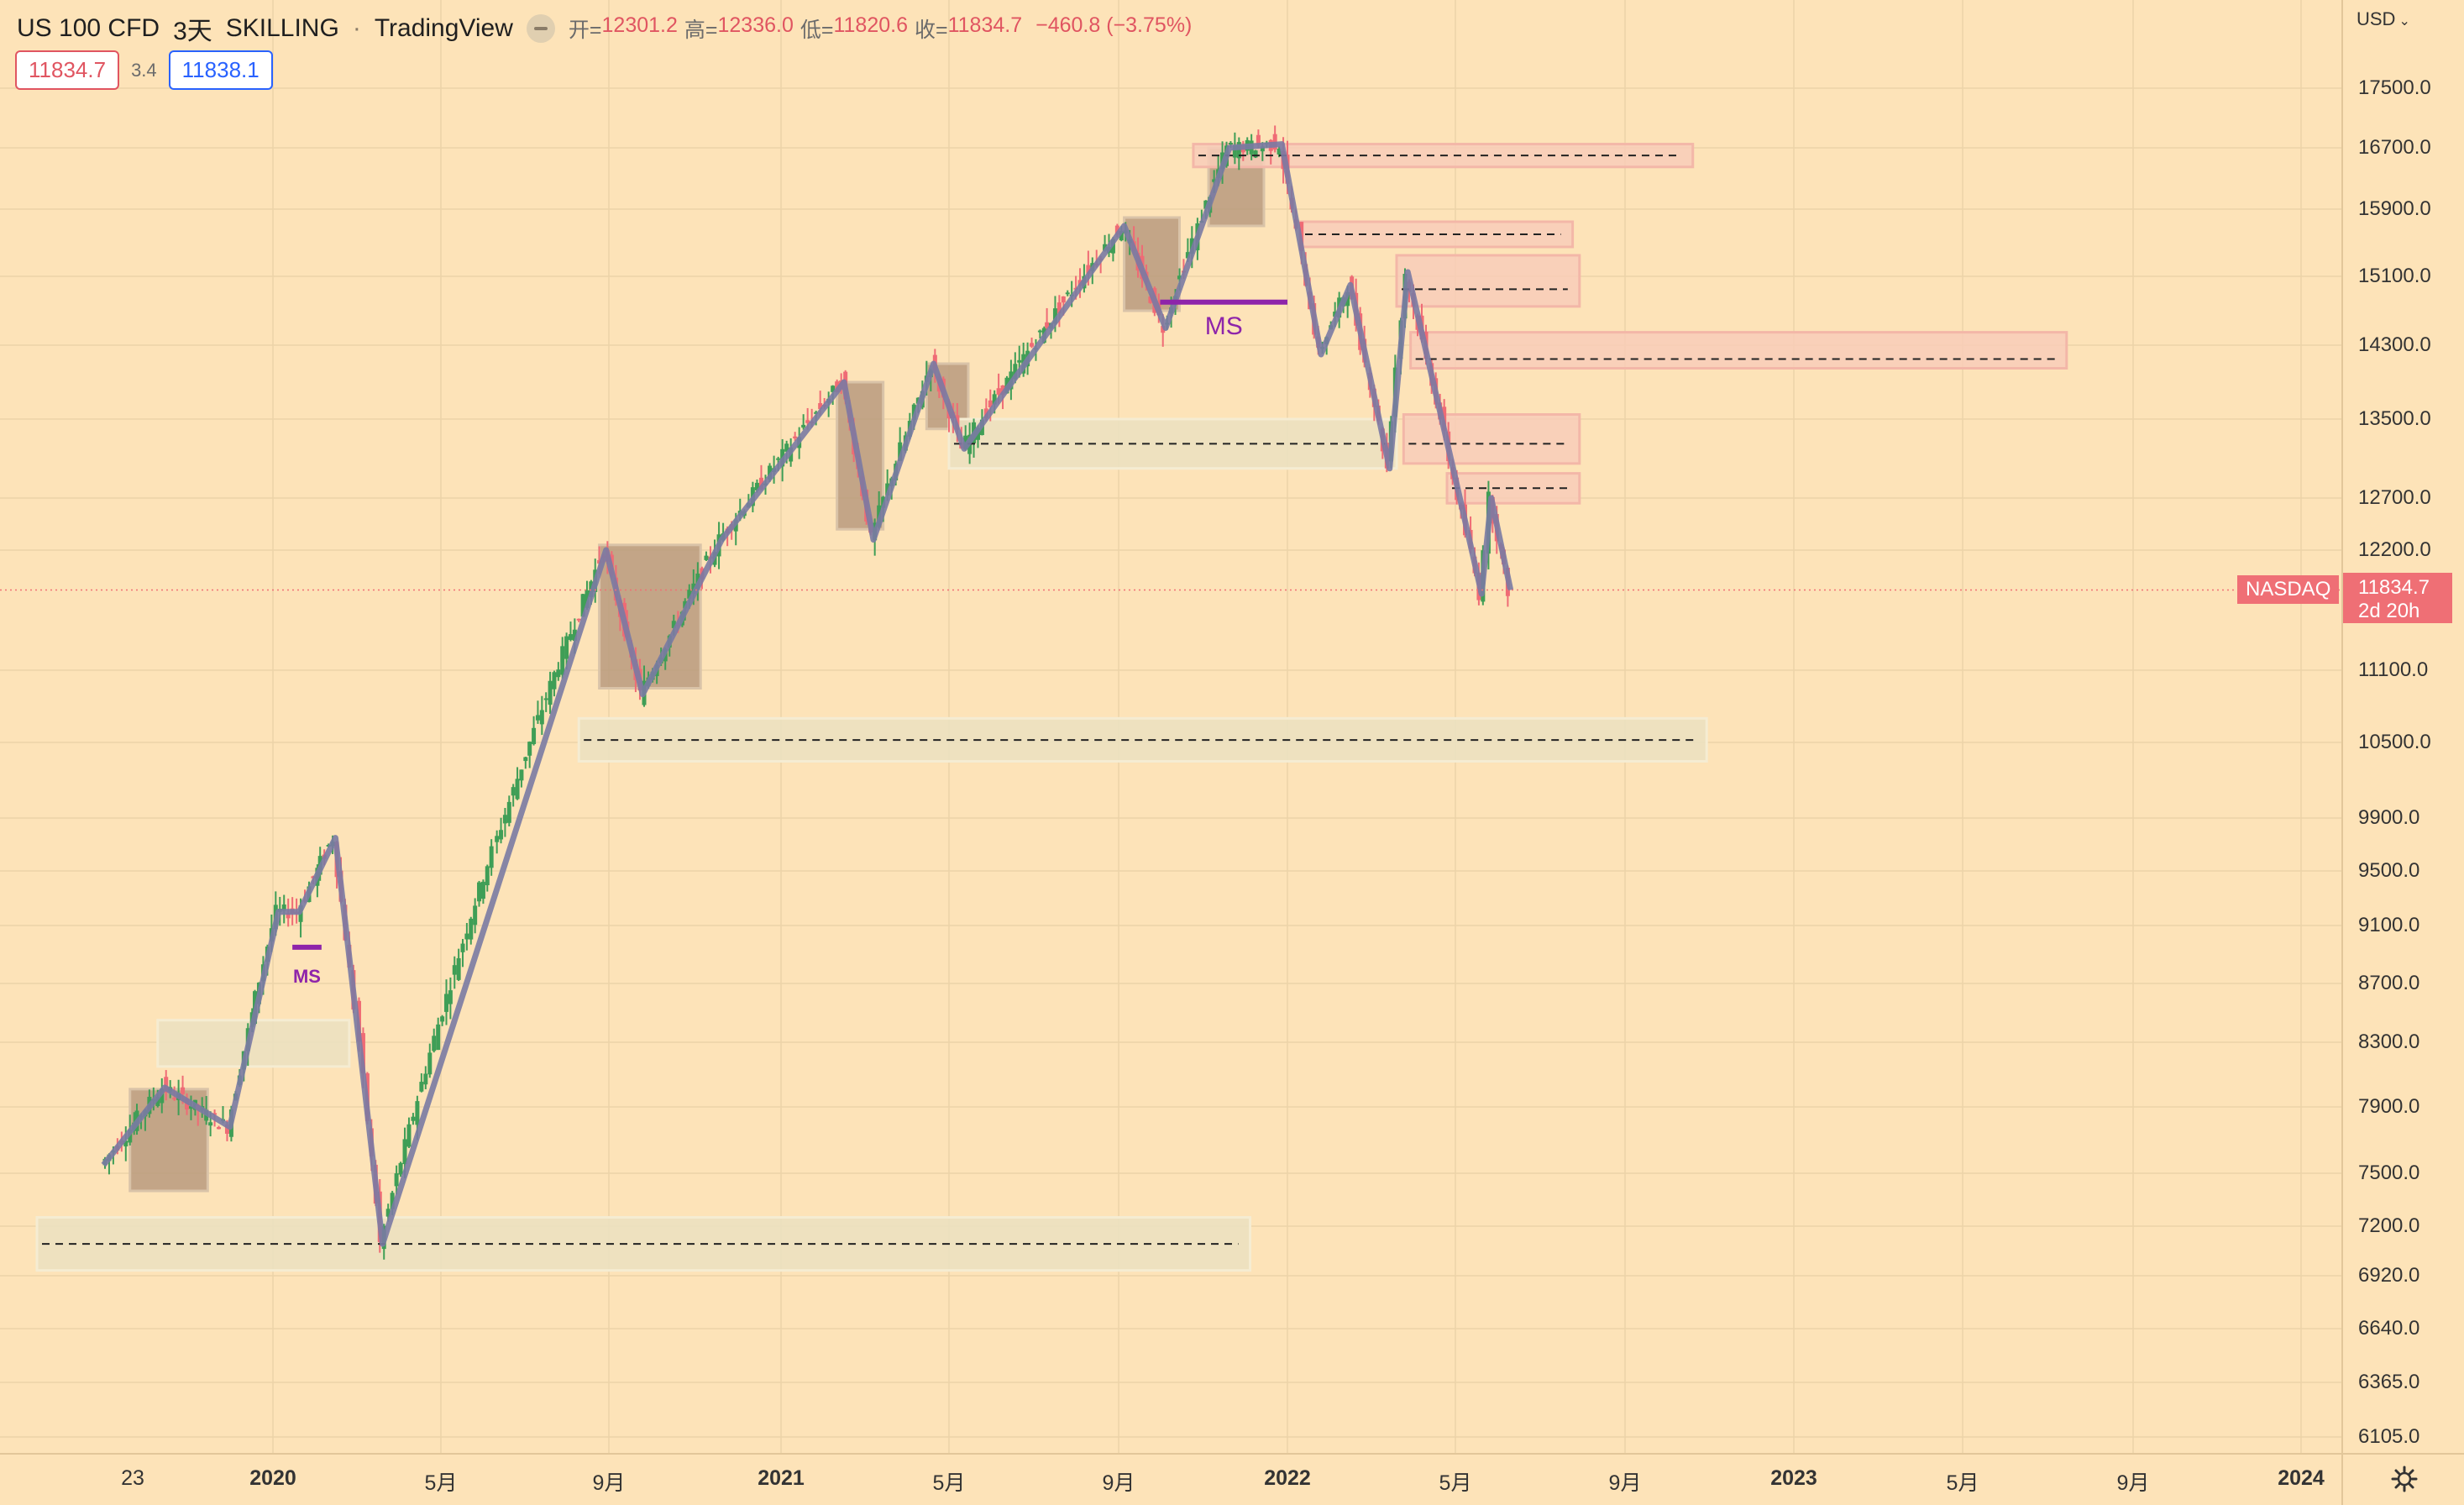 The image size is (2464, 1505). I want to click on symbol-name: US 100 CFD, so click(88, 28).